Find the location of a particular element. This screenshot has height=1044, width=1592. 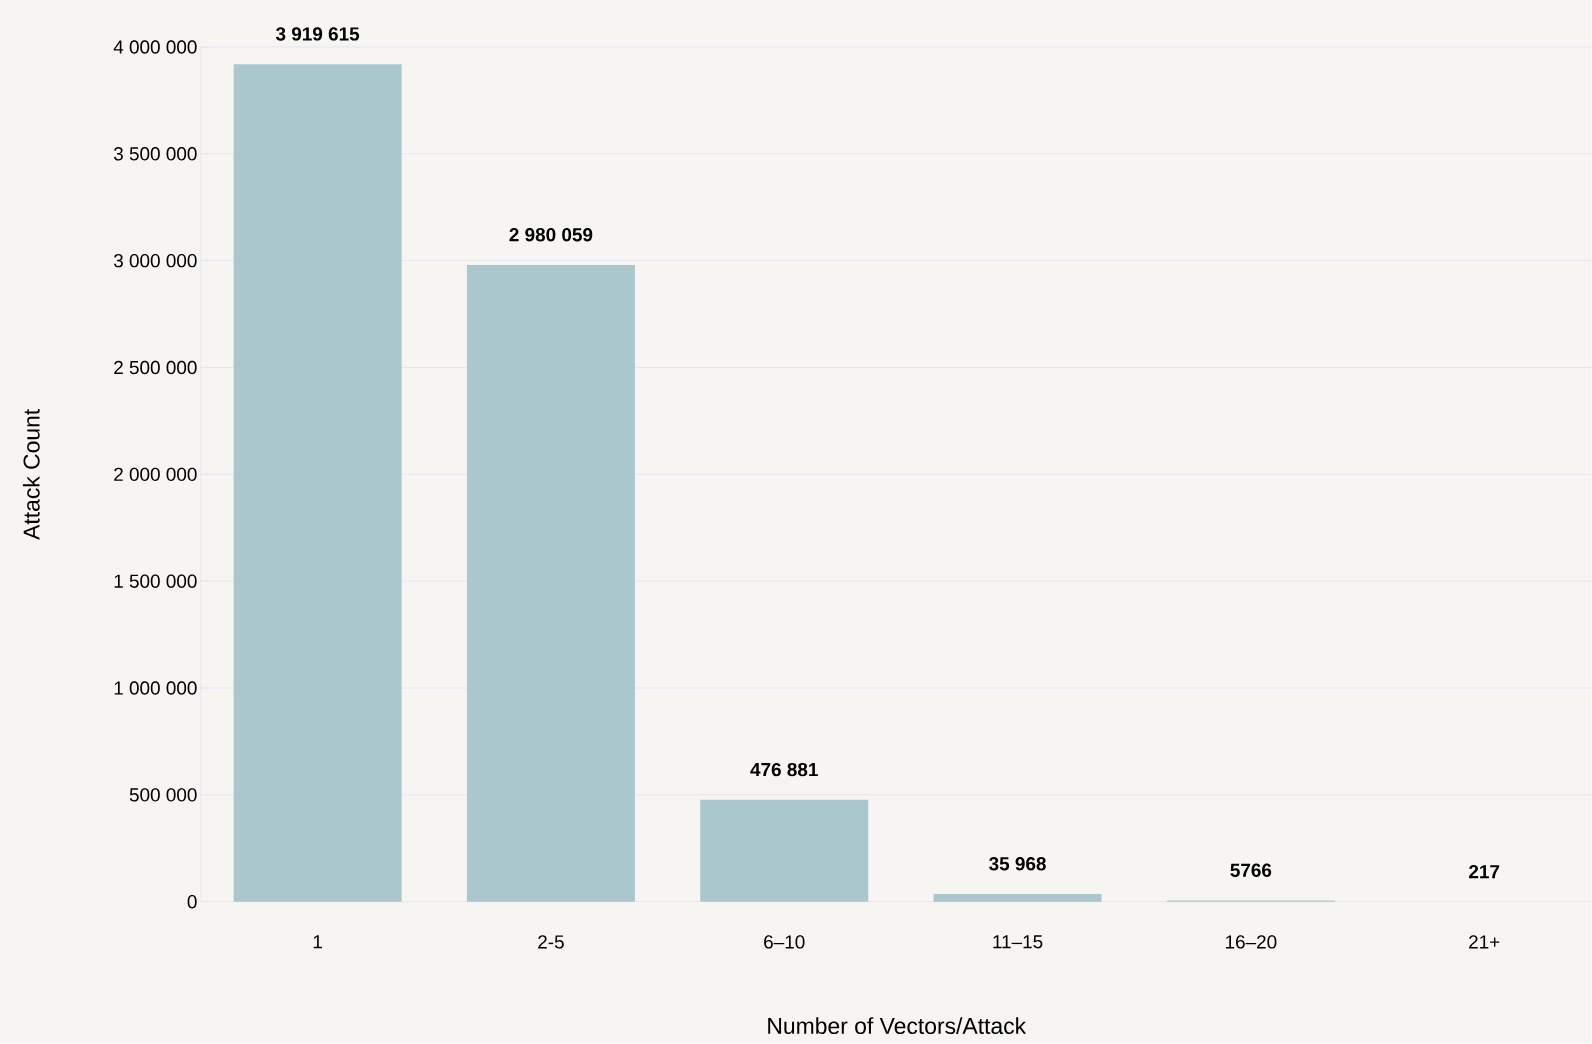

y-tick-label: 1 500 000 is located at coordinates (155, 581).